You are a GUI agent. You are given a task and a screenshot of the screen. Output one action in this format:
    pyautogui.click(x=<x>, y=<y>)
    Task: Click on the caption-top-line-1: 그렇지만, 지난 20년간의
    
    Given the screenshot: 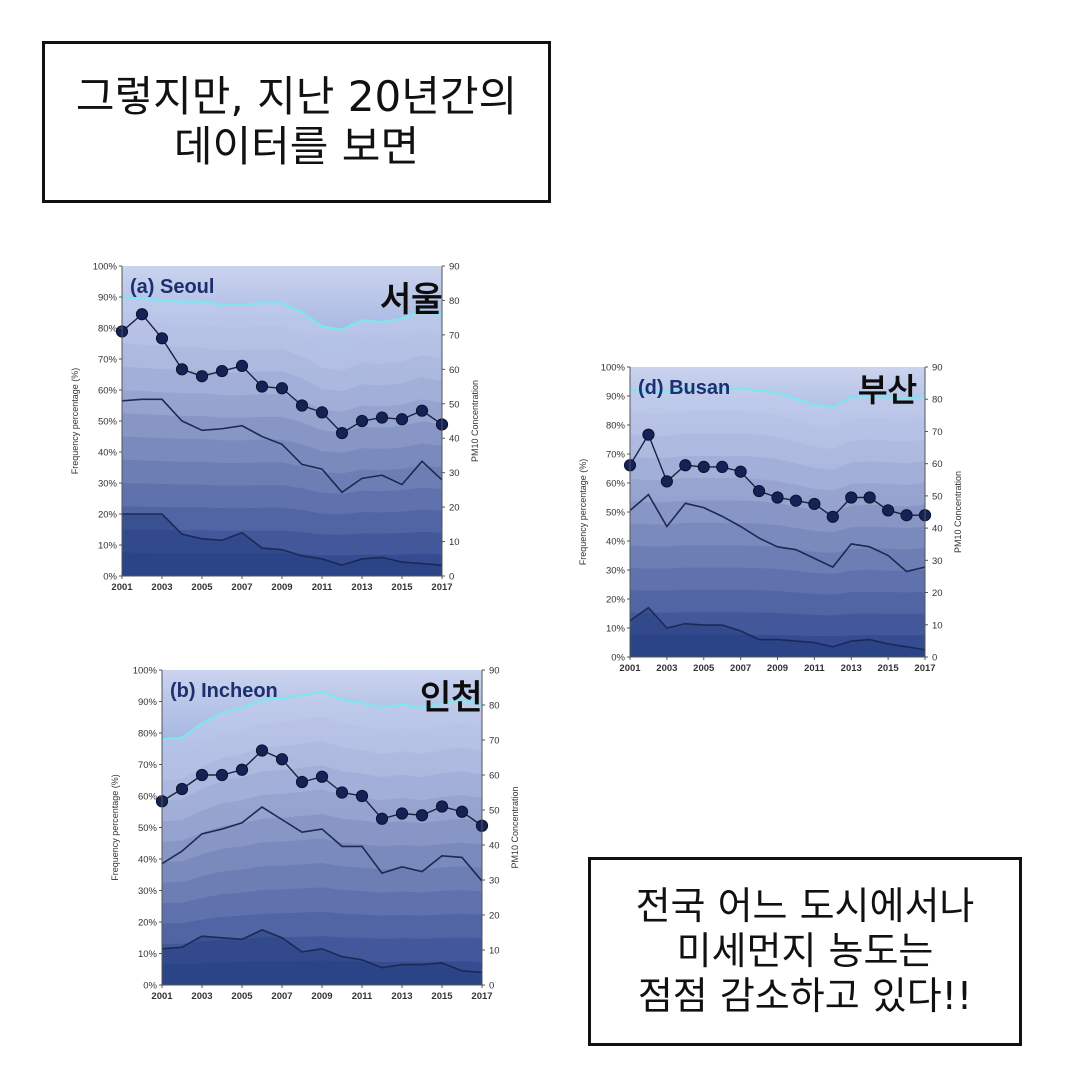 What is the action you would take?
    pyautogui.click(x=296, y=97)
    